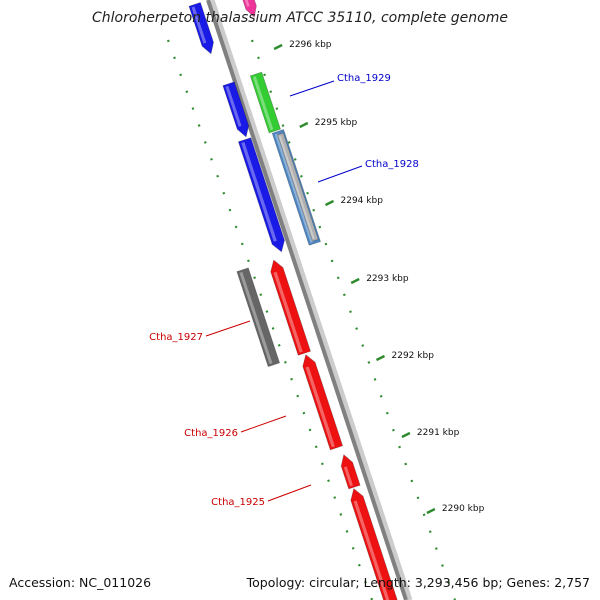  Describe the element at coordinates (438, 433) in the screenshot. I see `tick-label: 2291 kbp` at that location.